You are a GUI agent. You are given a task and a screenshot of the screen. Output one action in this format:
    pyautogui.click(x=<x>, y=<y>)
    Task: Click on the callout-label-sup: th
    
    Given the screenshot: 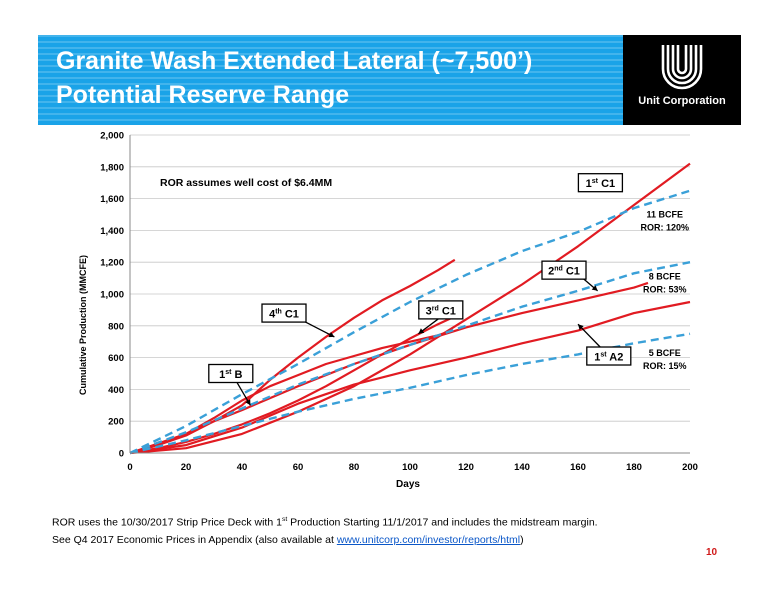 What is the action you would take?
    pyautogui.click(x=278, y=312)
    